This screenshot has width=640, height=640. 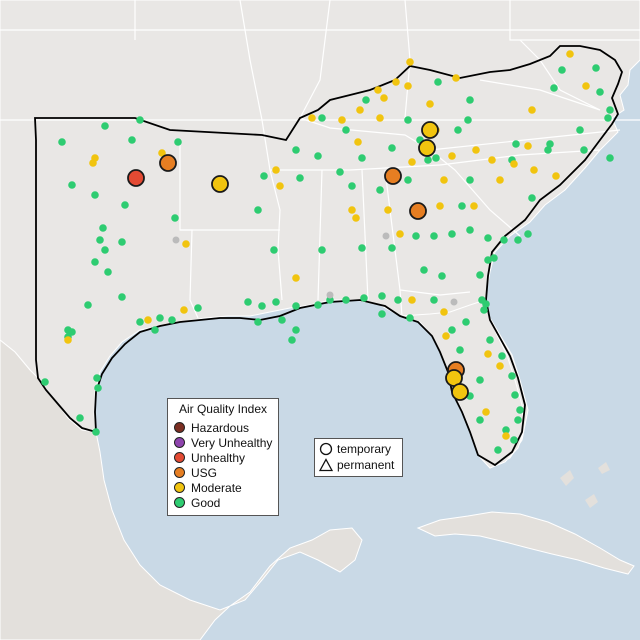 What do you see at coordinates (179, 427) in the screenshot?
I see `hazardous-swatch-icon` at bounding box center [179, 427].